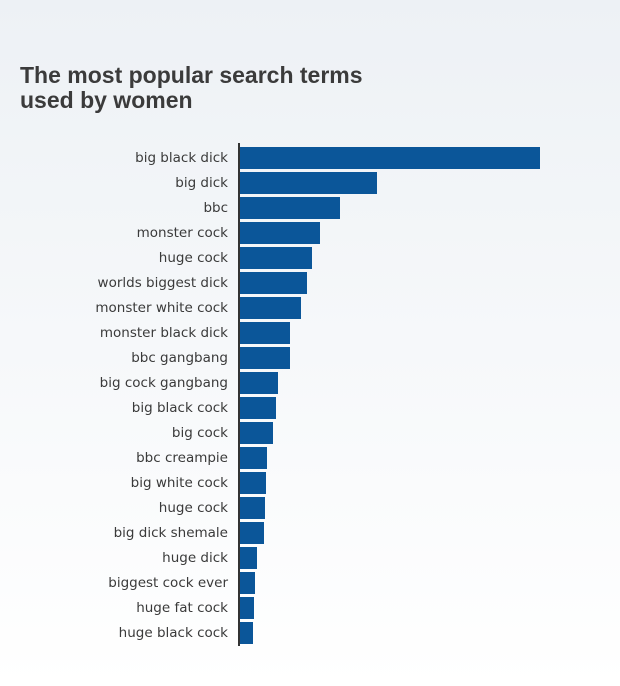 The width and height of the screenshot is (620, 686). I want to click on category-label: big black cock, so click(180, 408).